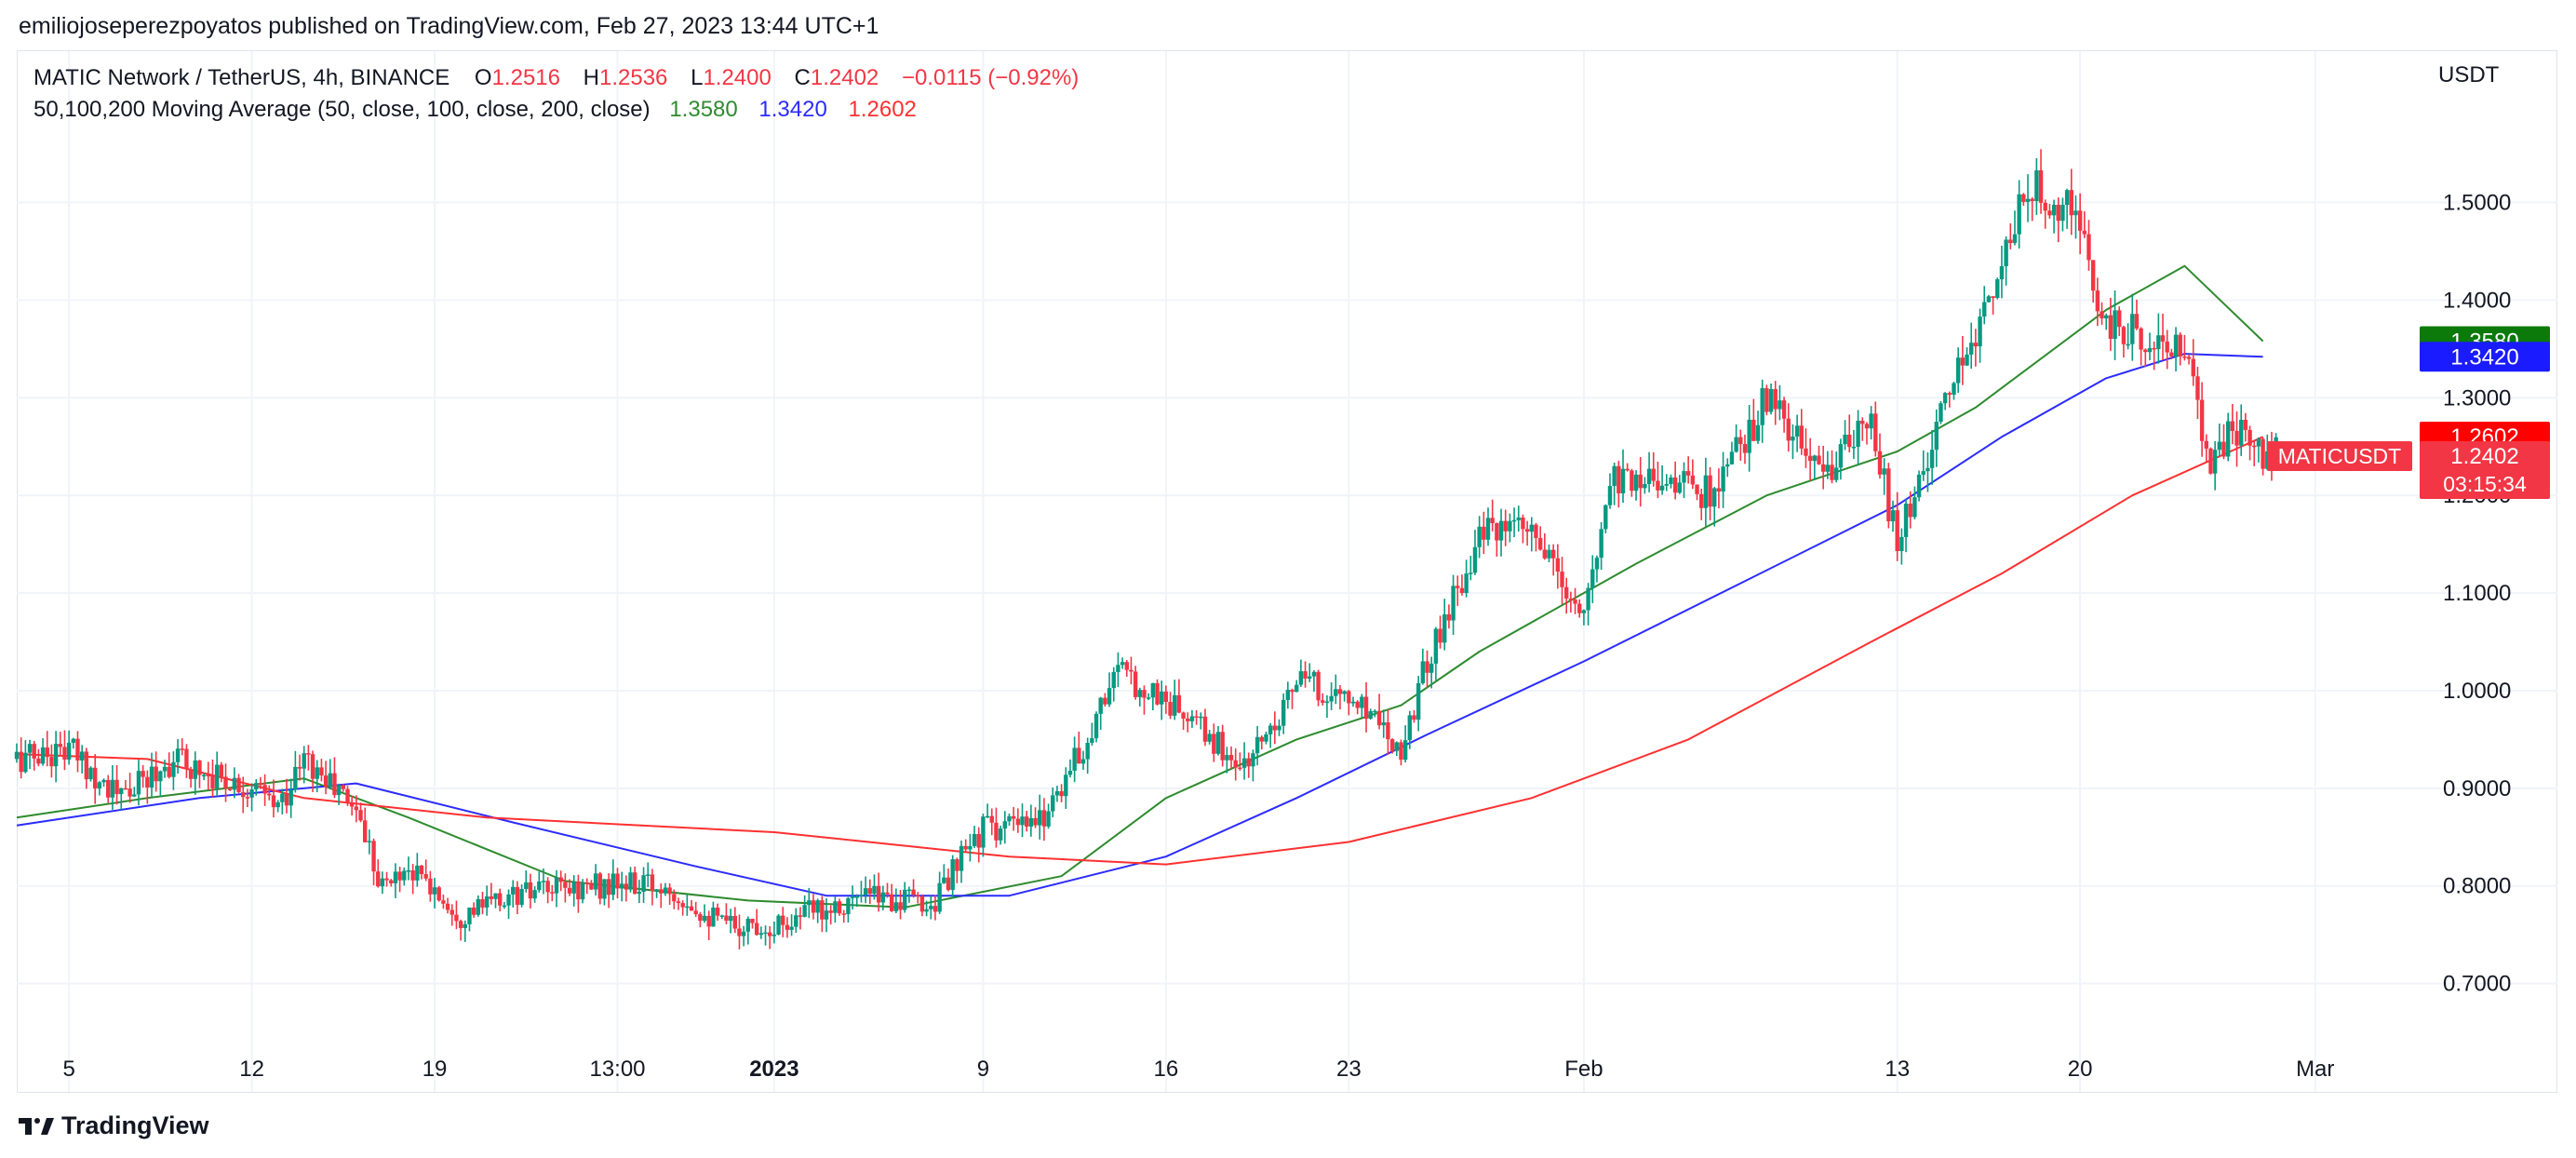  Describe the element at coordinates (633, 77) in the screenshot. I see `legend-high: 1.2536` at that location.